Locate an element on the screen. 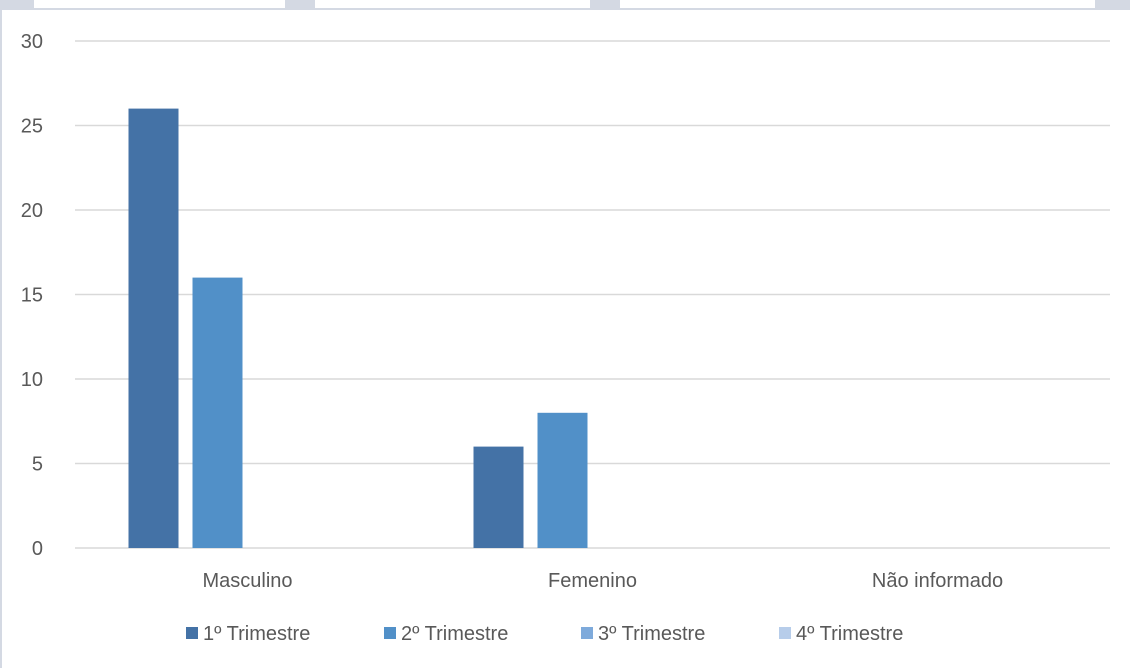 This screenshot has width=1130, height=668. y-tick-label: 25 is located at coordinates (32, 127).